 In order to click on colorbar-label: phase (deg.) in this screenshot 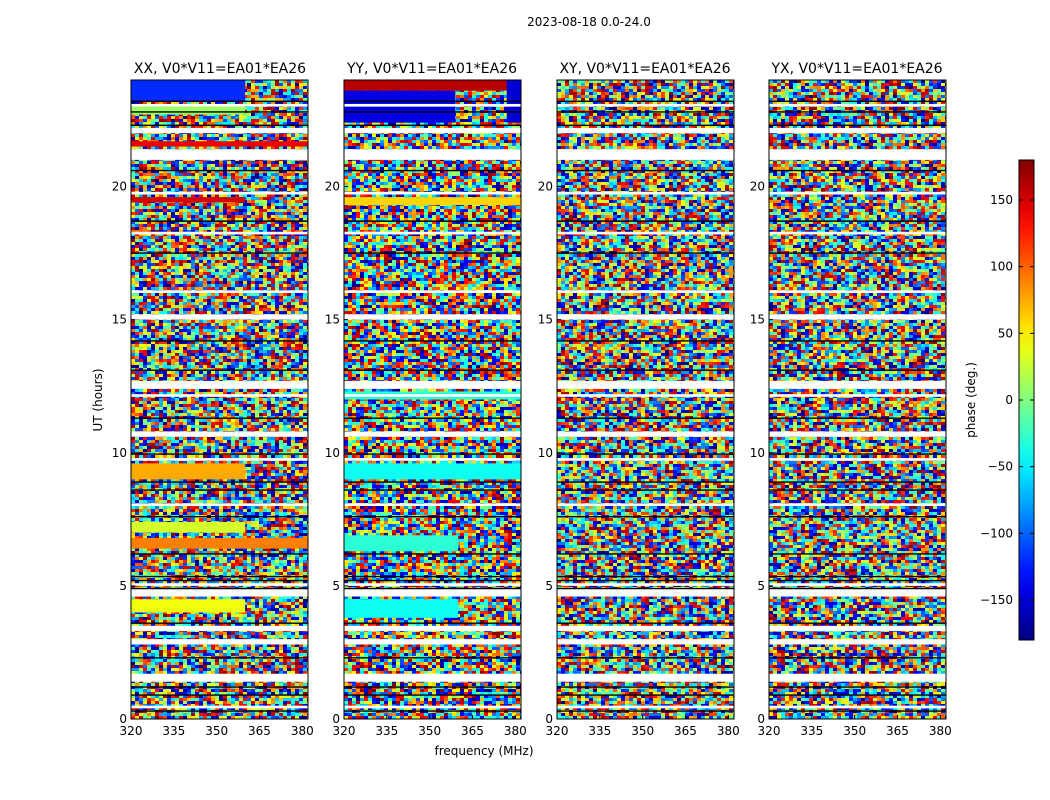, I will do `click(971, 400)`.